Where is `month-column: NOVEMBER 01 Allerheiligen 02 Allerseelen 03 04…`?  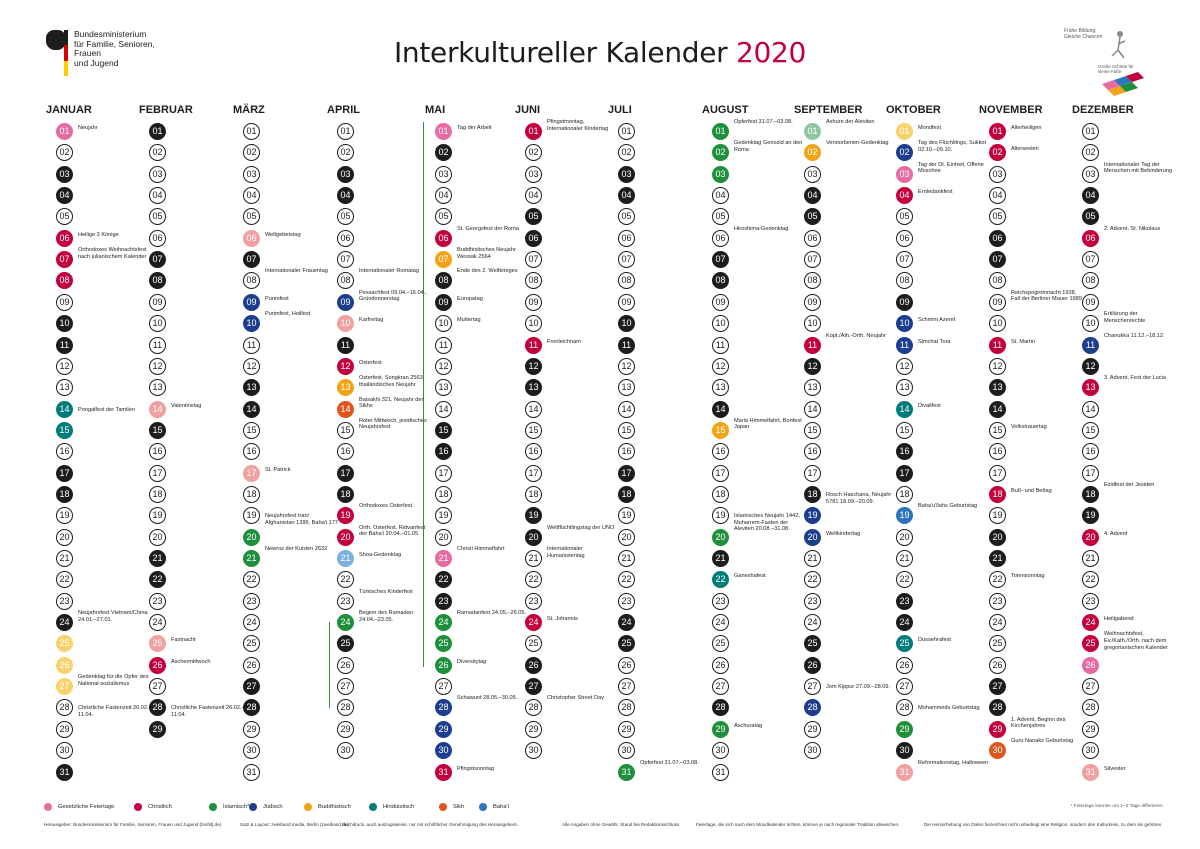
month-column: NOVEMBER 01 Allerheiligen 02 Allerseelen 03 04… is located at coordinates (1030, 448).